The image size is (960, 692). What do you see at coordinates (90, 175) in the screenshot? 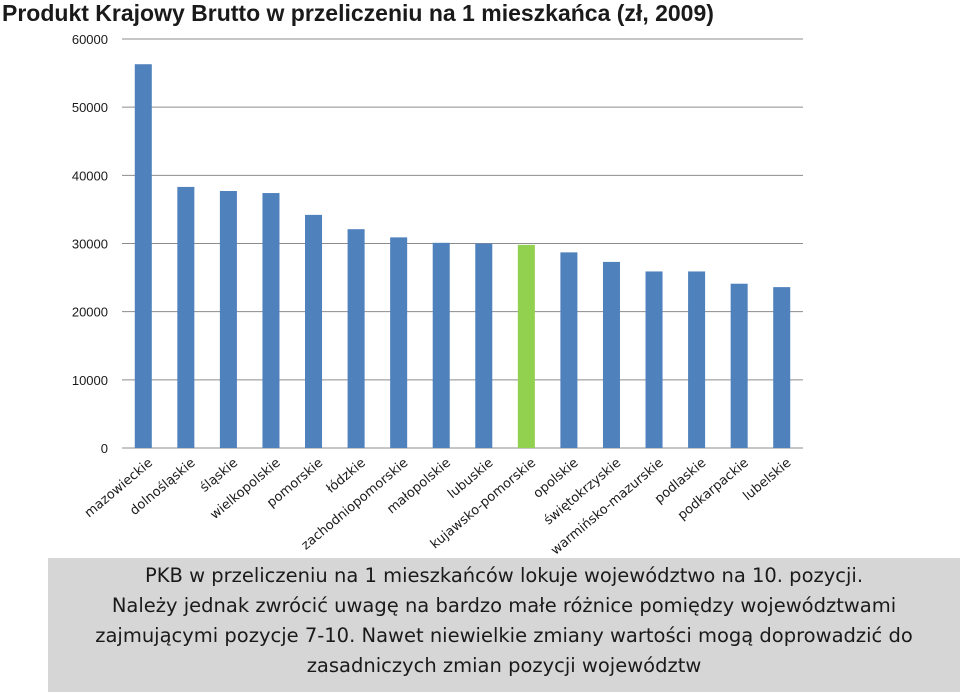
I see `y-tick-label: 40000` at bounding box center [90, 175].